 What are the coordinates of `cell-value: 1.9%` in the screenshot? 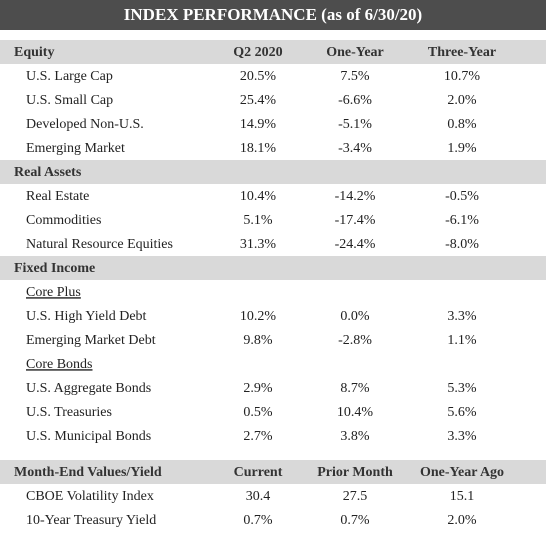 It's located at (462, 148).